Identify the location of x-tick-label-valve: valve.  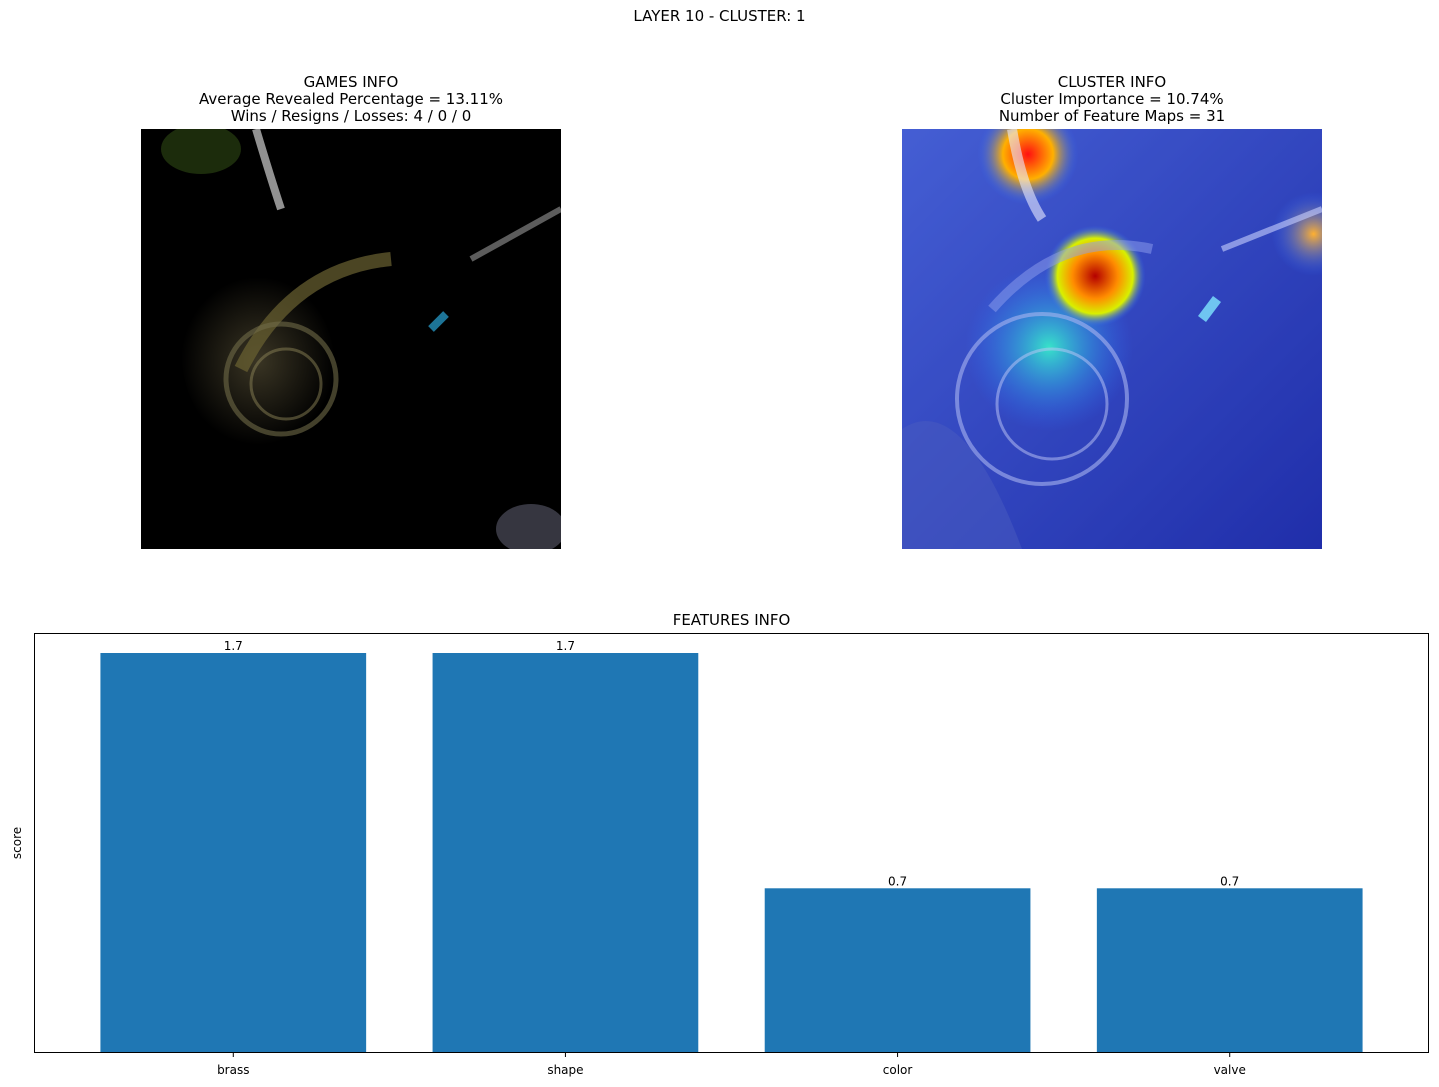
(1230, 1070).